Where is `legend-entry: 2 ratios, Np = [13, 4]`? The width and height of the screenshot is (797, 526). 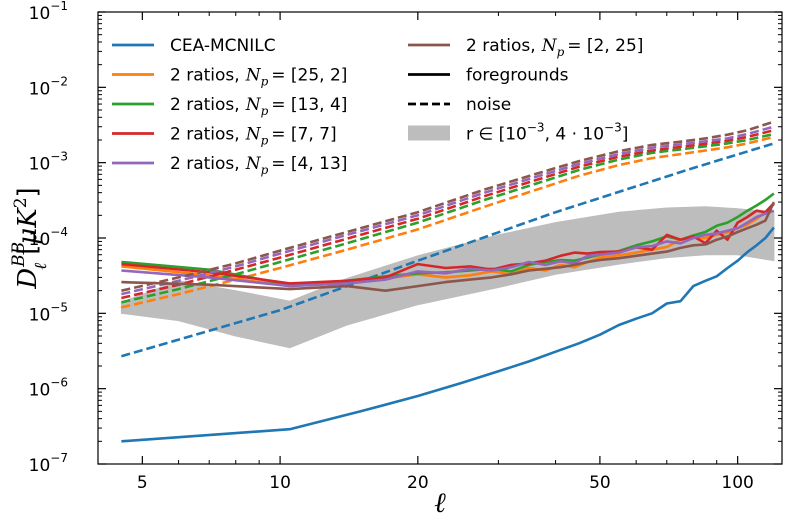 legend-entry: 2 ratios, Np = [13, 4] is located at coordinates (229, 106).